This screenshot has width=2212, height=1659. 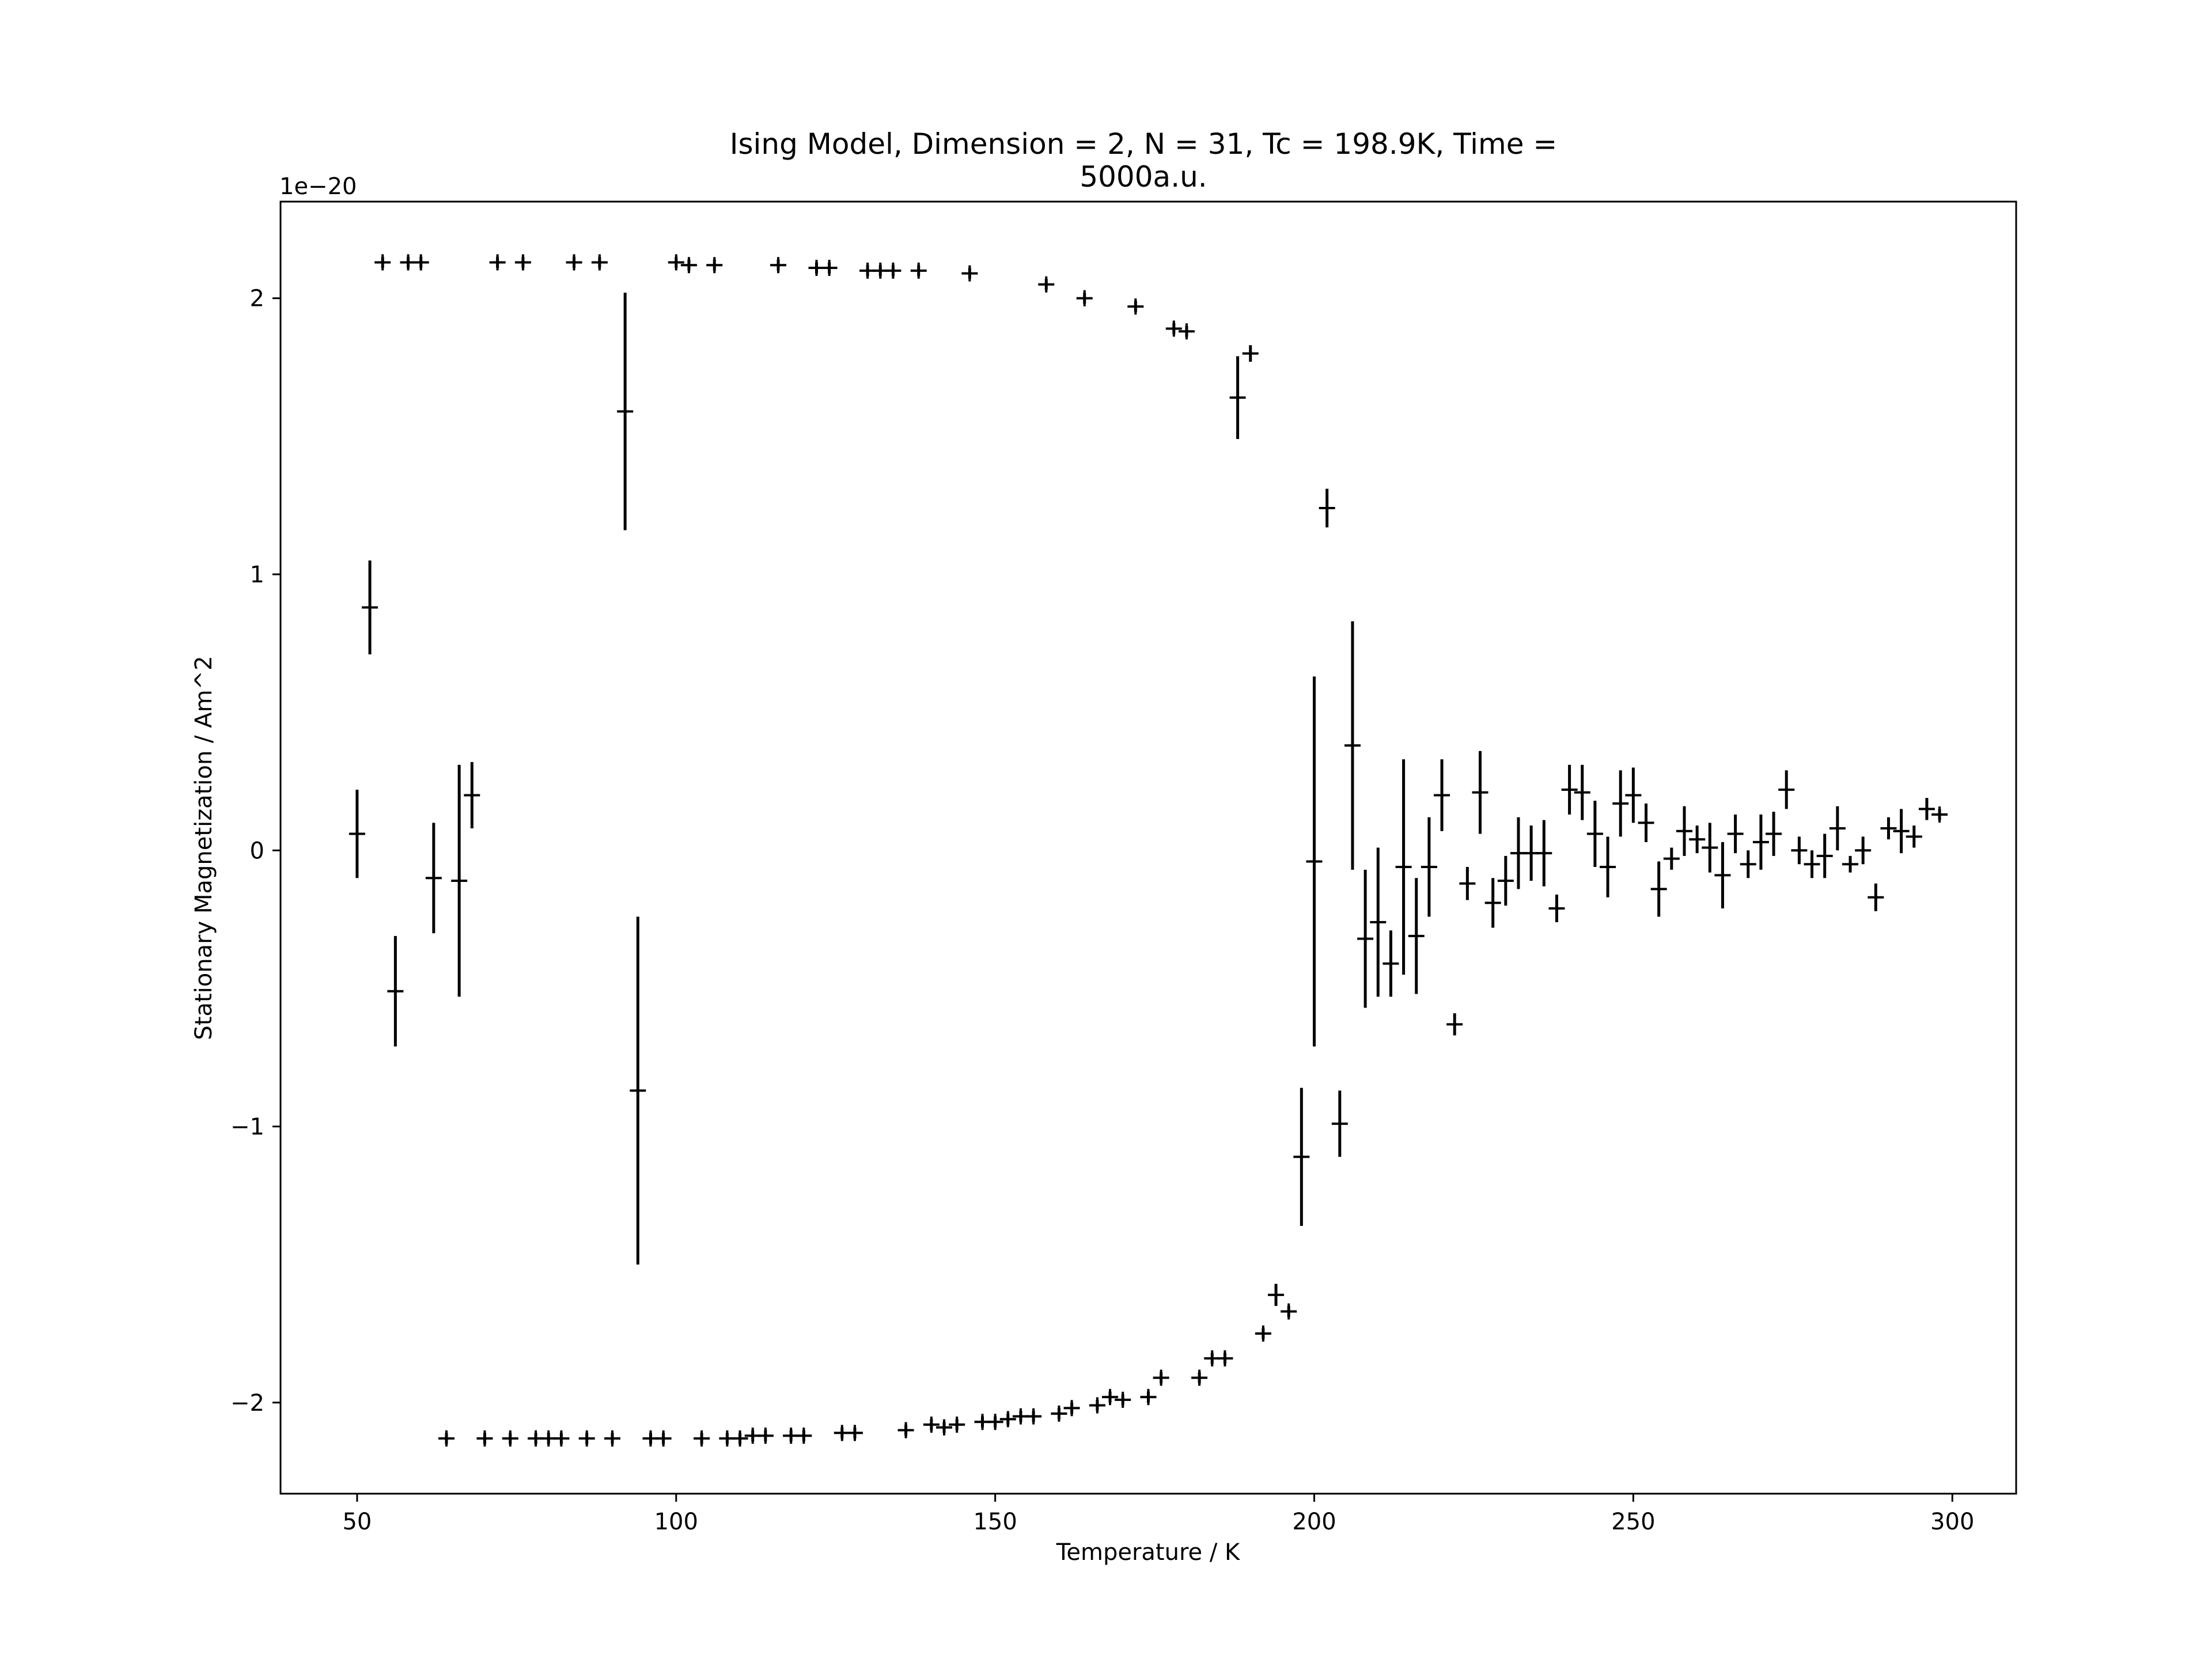 What do you see at coordinates (318, 186) in the screenshot?
I see `y-offset-label: 1e−20` at bounding box center [318, 186].